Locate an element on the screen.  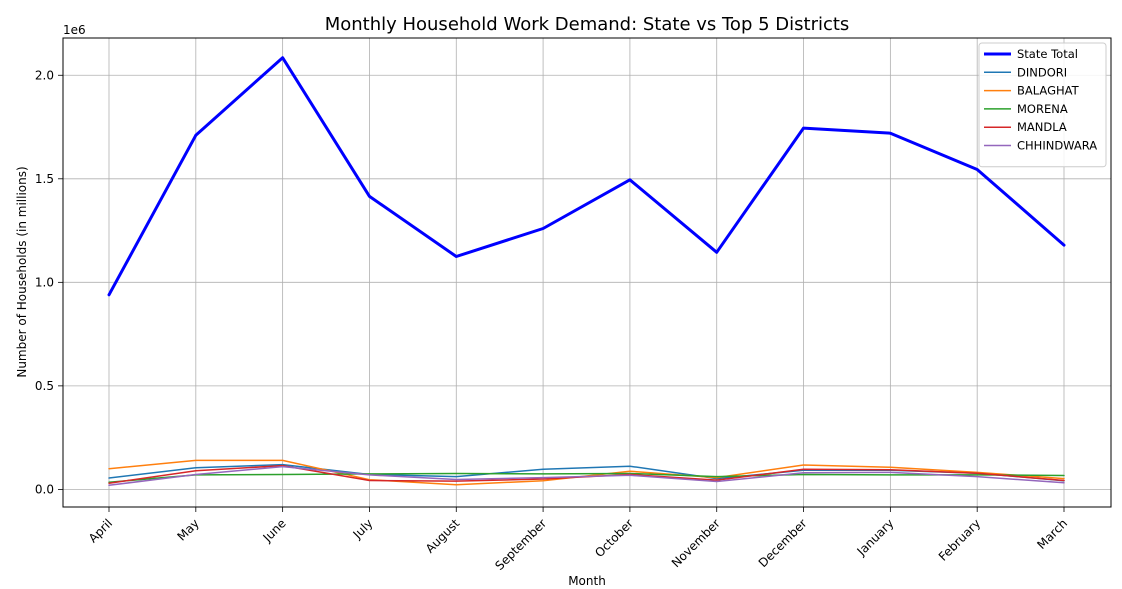
x-tick-label: July is located at coordinates (363, 529).